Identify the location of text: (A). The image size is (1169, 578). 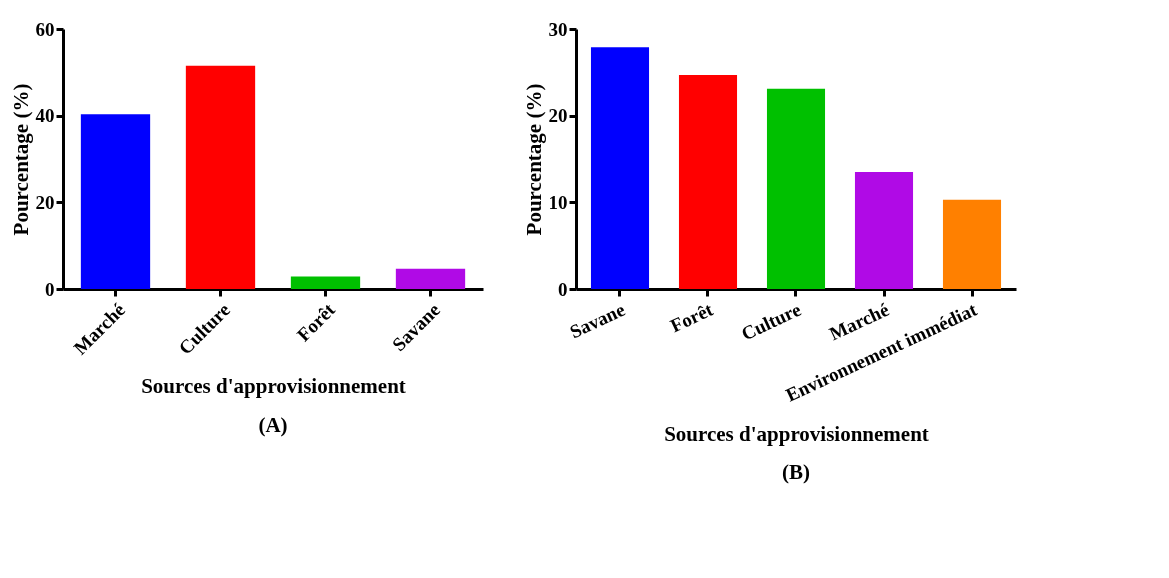
(273, 424).